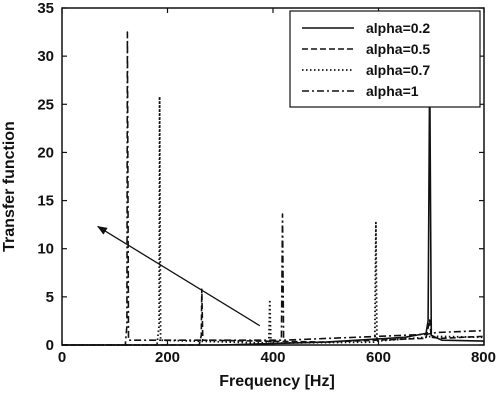 The image size is (497, 394). What do you see at coordinates (179, 276) in the screenshot?
I see `trend-arrow` at bounding box center [179, 276].